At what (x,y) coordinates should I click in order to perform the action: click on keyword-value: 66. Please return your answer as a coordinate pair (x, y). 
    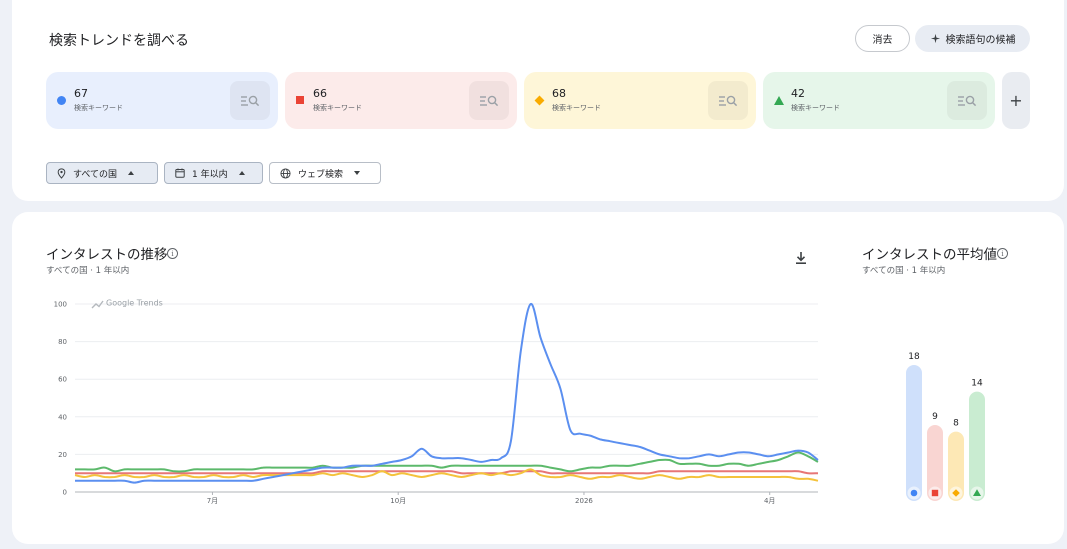
    Looking at the image, I should click on (320, 93).